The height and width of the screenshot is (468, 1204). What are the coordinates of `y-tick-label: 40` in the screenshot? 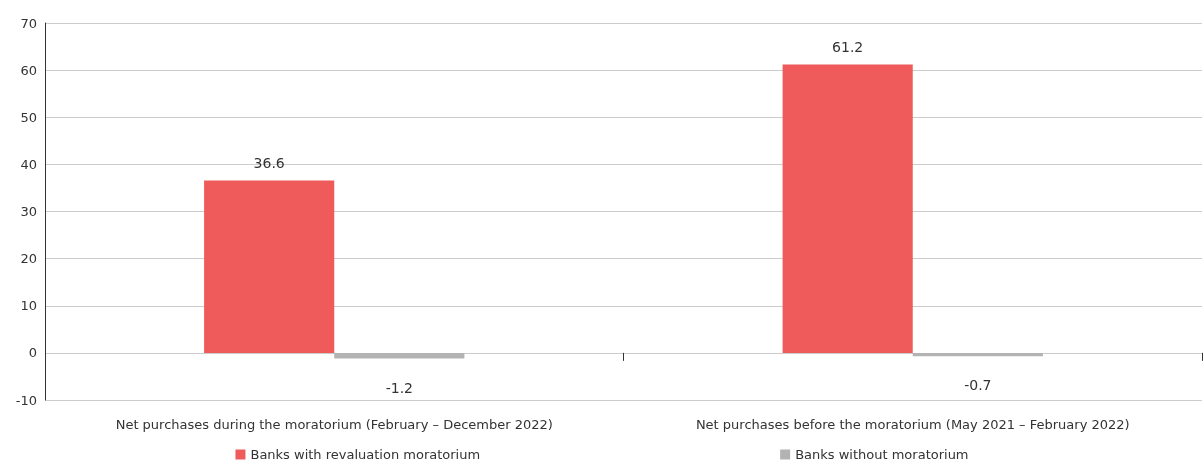 It's located at (28, 164).